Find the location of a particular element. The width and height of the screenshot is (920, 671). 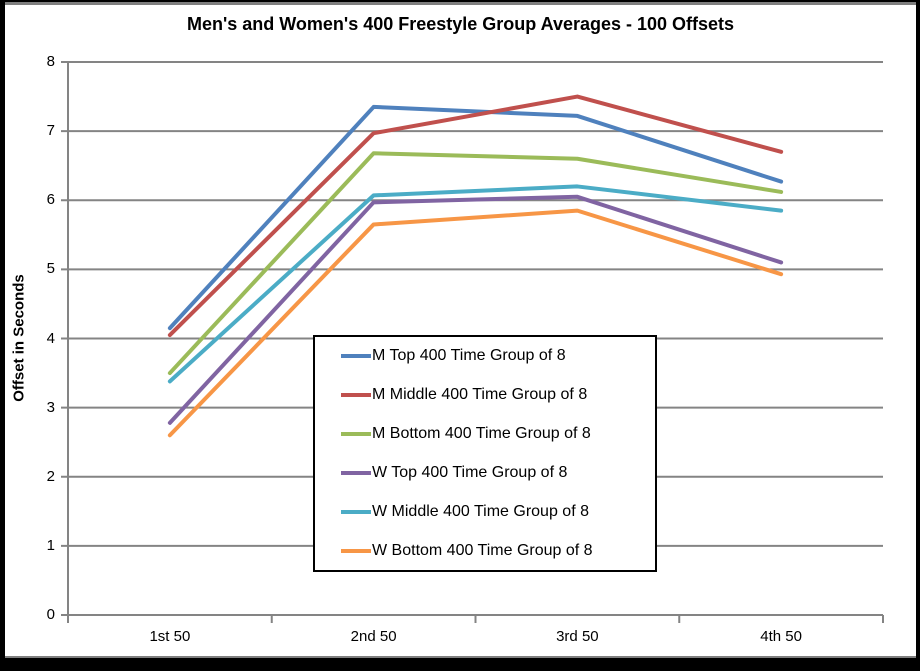

legend-item-w-top: W Top 400 Time Group of 8 is located at coordinates (498, 473).